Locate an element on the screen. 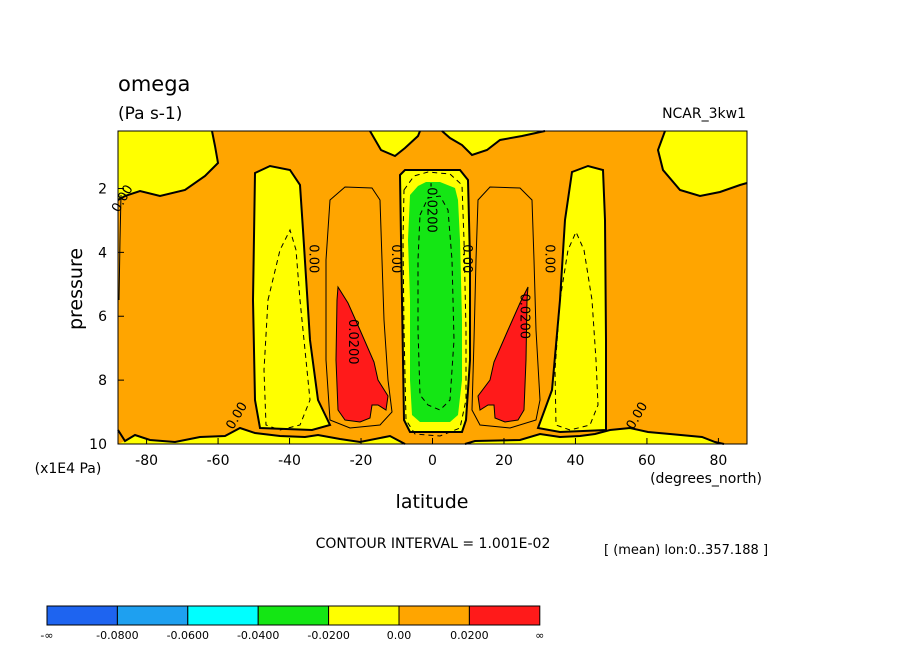 The width and height of the screenshot is (904, 654). x-tick-label: -60 is located at coordinates (218, 461).